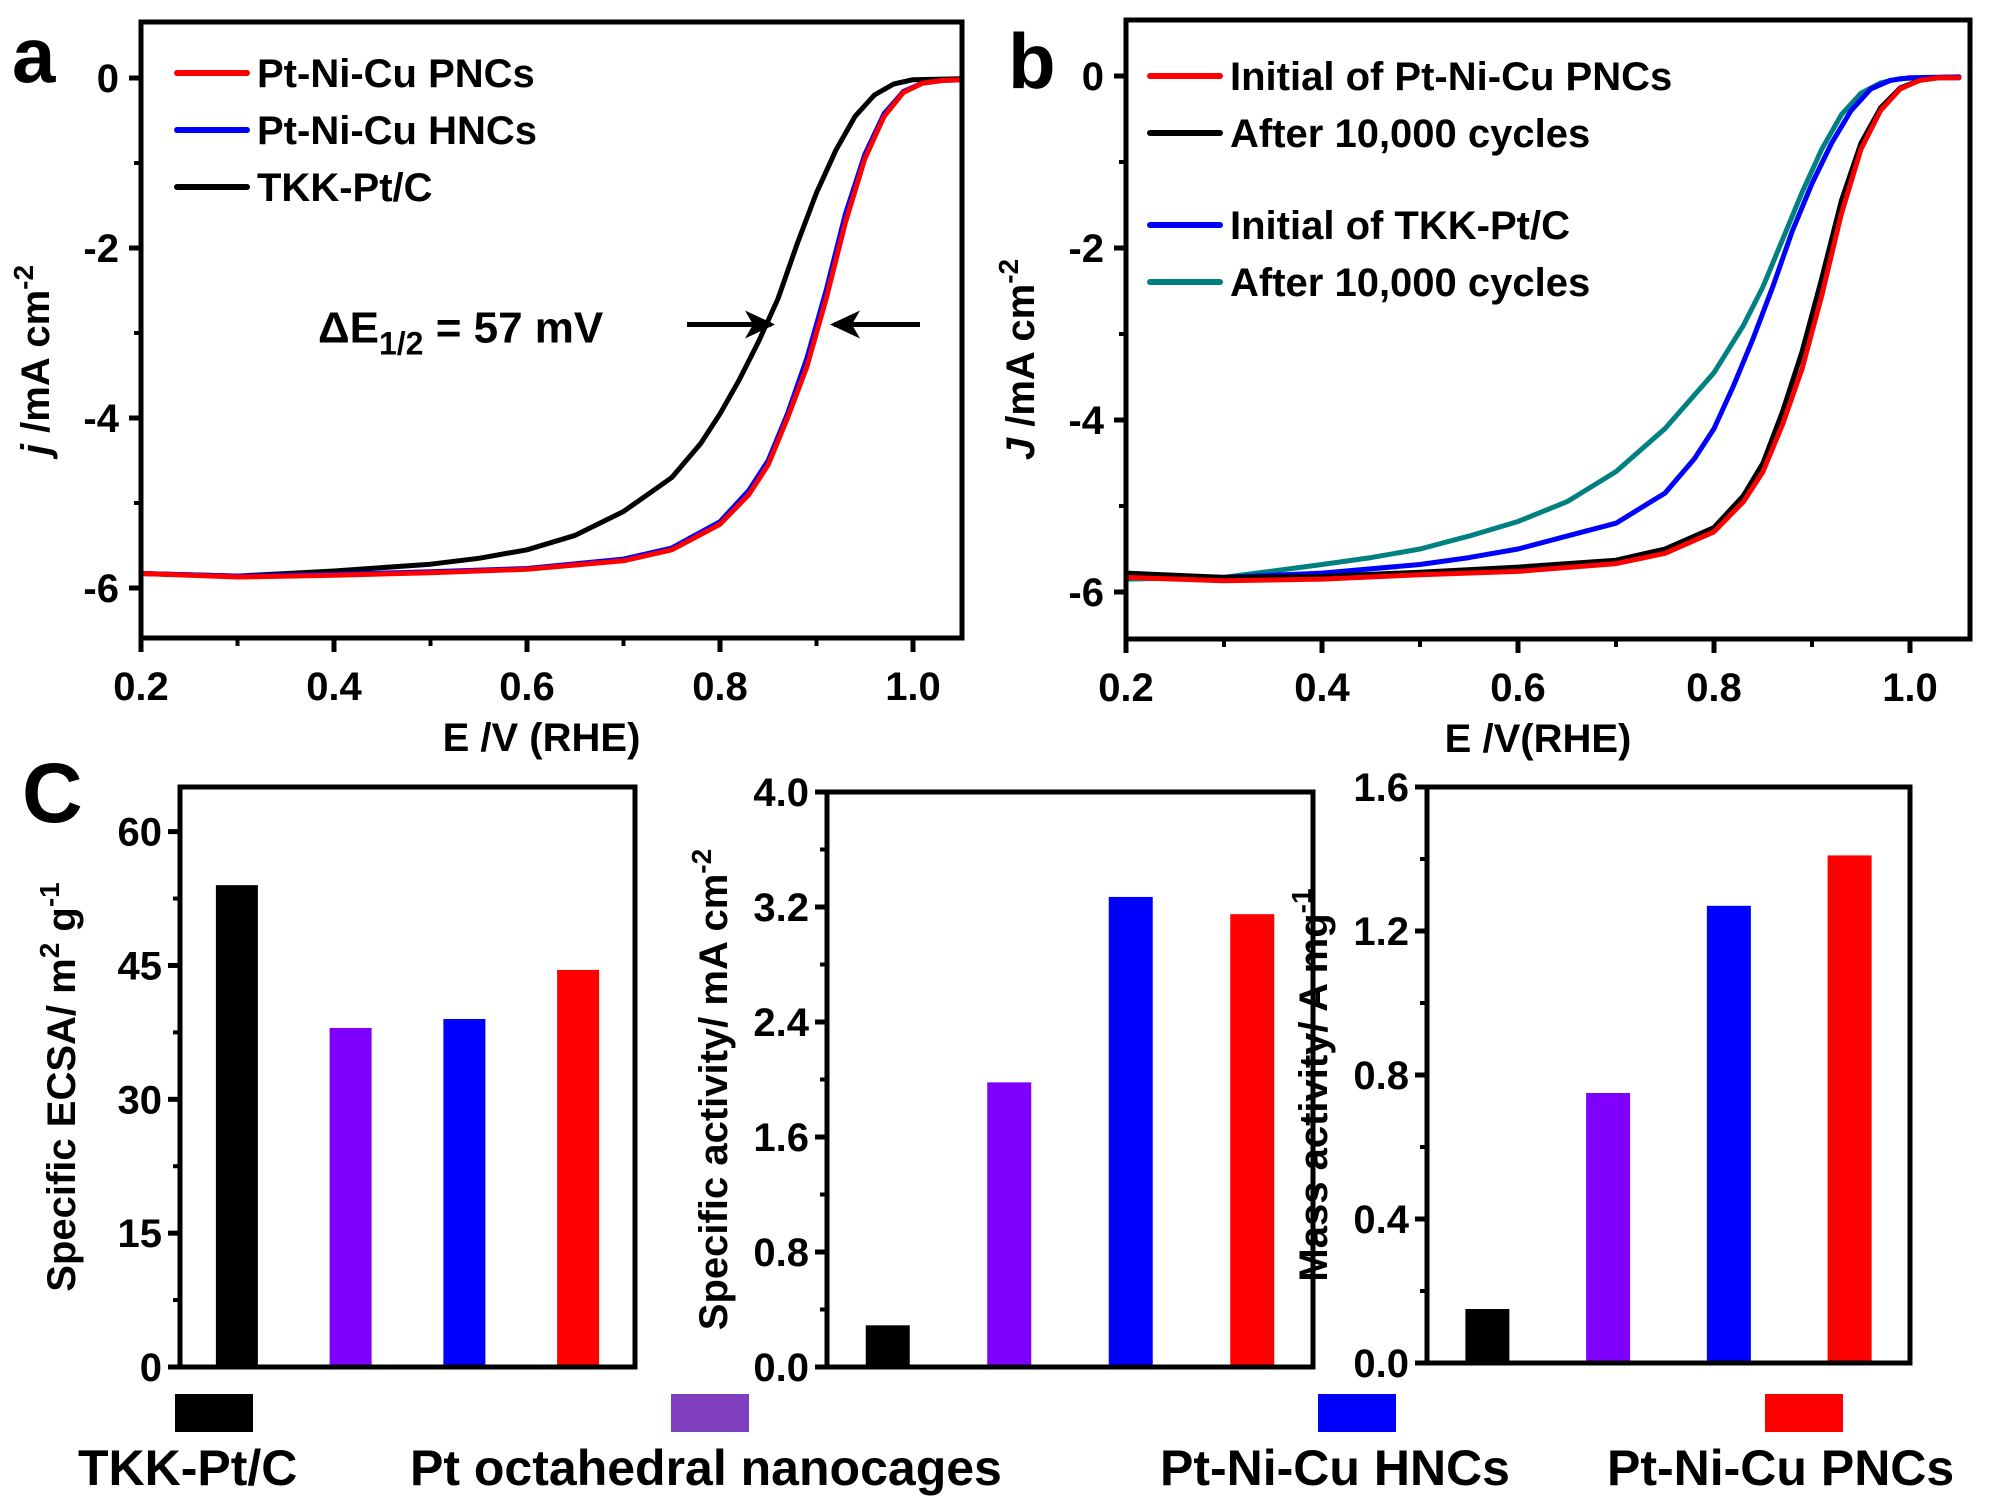 The width and height of the screenshot is (2000, 1498). Describe the element at coordinates (1409, 77) in the screenshot. I see `legend-item: Initial of Pt-Ni-Cu PNCs` at that location.